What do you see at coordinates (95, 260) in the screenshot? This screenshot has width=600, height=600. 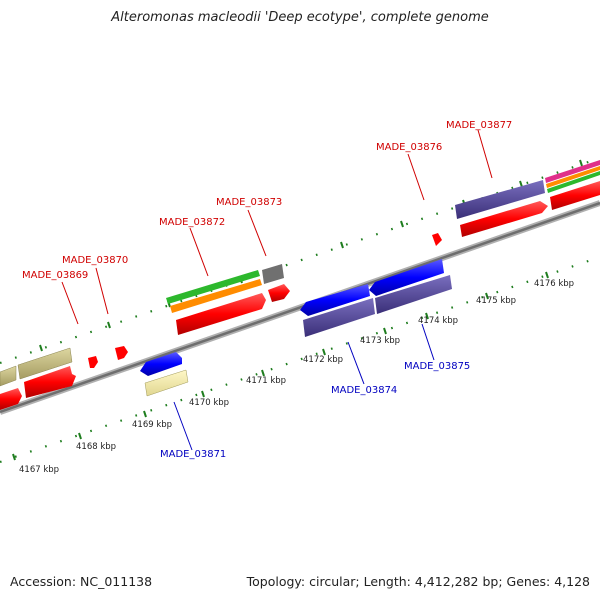 I see `gene-label: MADE_03870` at bounding box center [95, 260].